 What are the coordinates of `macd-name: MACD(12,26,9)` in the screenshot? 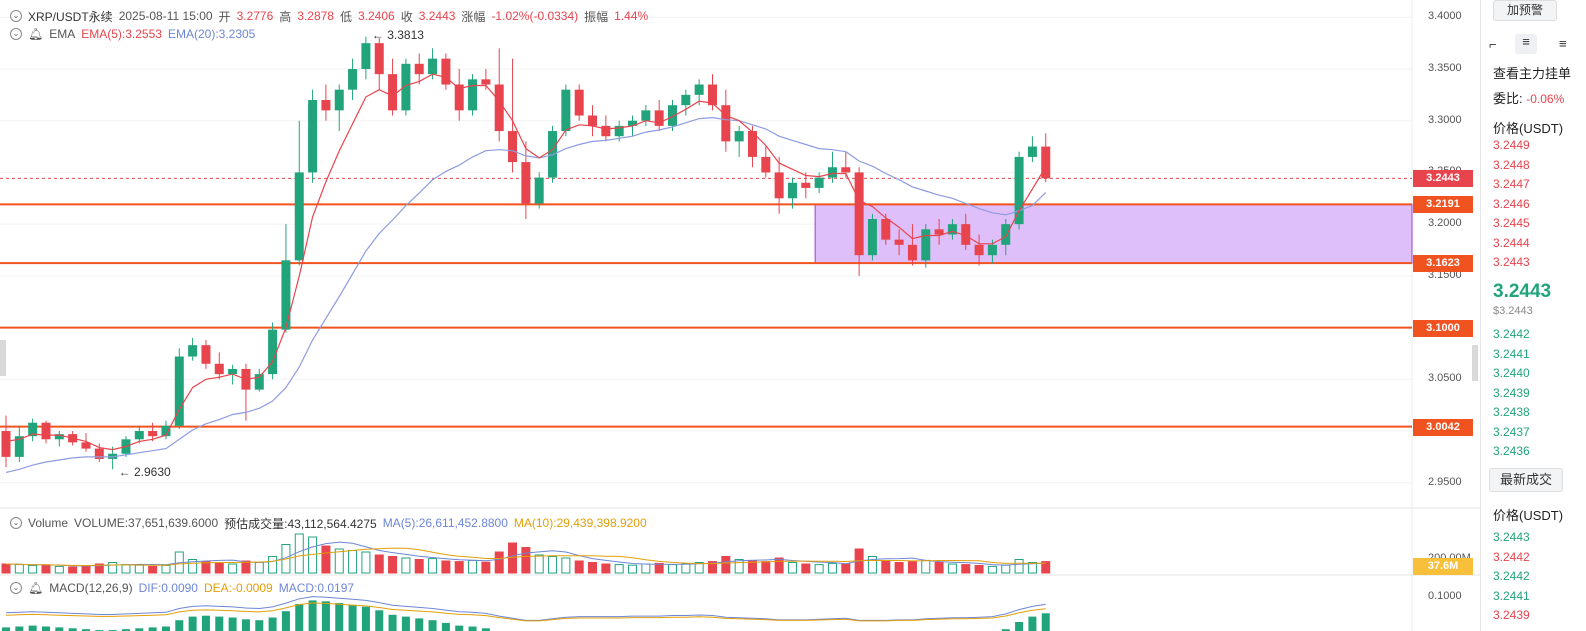 It's located at (91, 588).